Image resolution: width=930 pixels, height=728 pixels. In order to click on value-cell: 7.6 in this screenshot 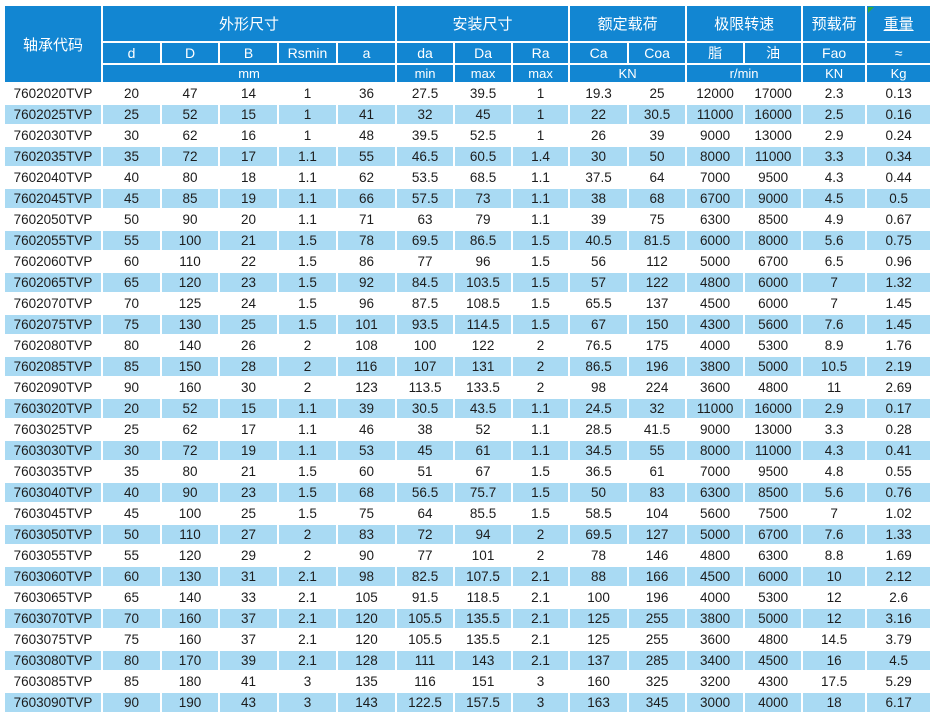, I will do `click(834, 324)`.